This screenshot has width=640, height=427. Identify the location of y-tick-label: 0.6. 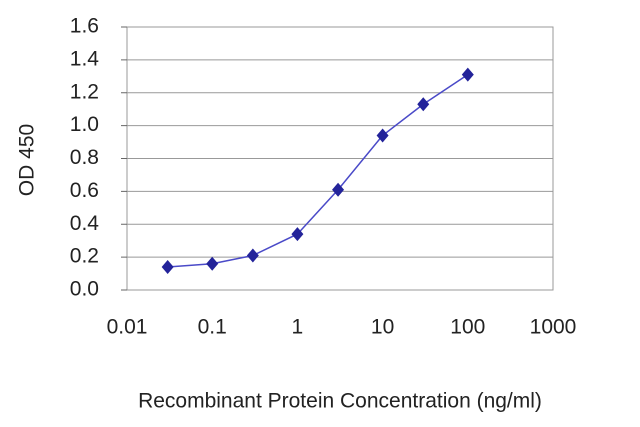
(84, 190).